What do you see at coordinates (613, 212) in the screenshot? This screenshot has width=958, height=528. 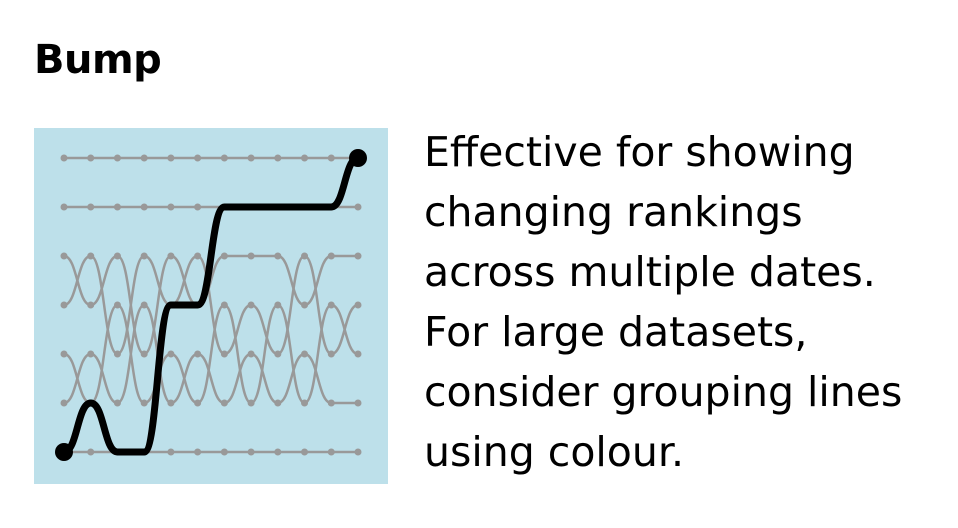 I see `description-line-2: changing rankings` at bounding box center [613, 212].